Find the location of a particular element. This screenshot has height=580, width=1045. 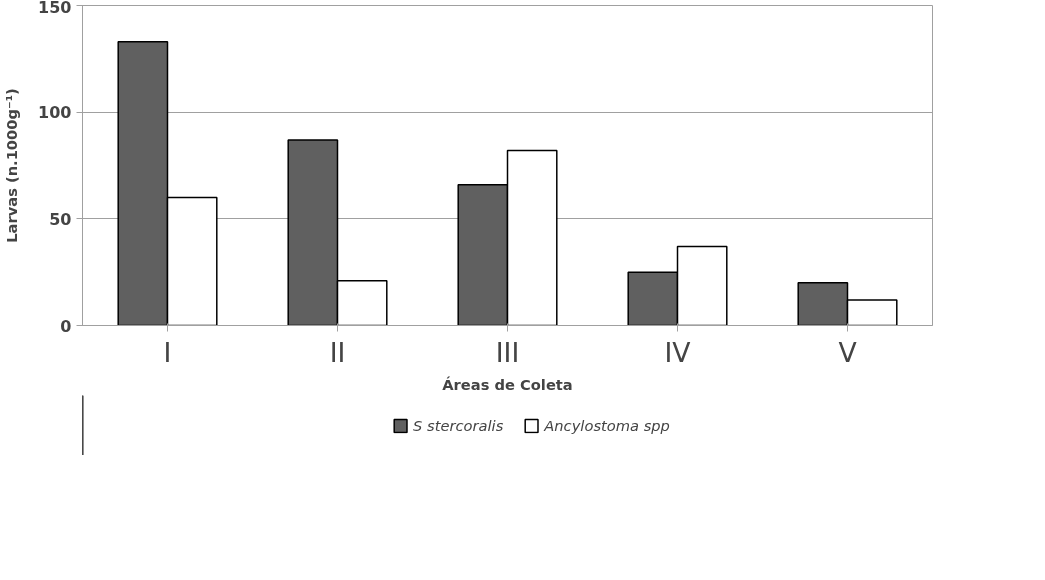

y-tick-label: 50 is located at coordinates (60, 219).